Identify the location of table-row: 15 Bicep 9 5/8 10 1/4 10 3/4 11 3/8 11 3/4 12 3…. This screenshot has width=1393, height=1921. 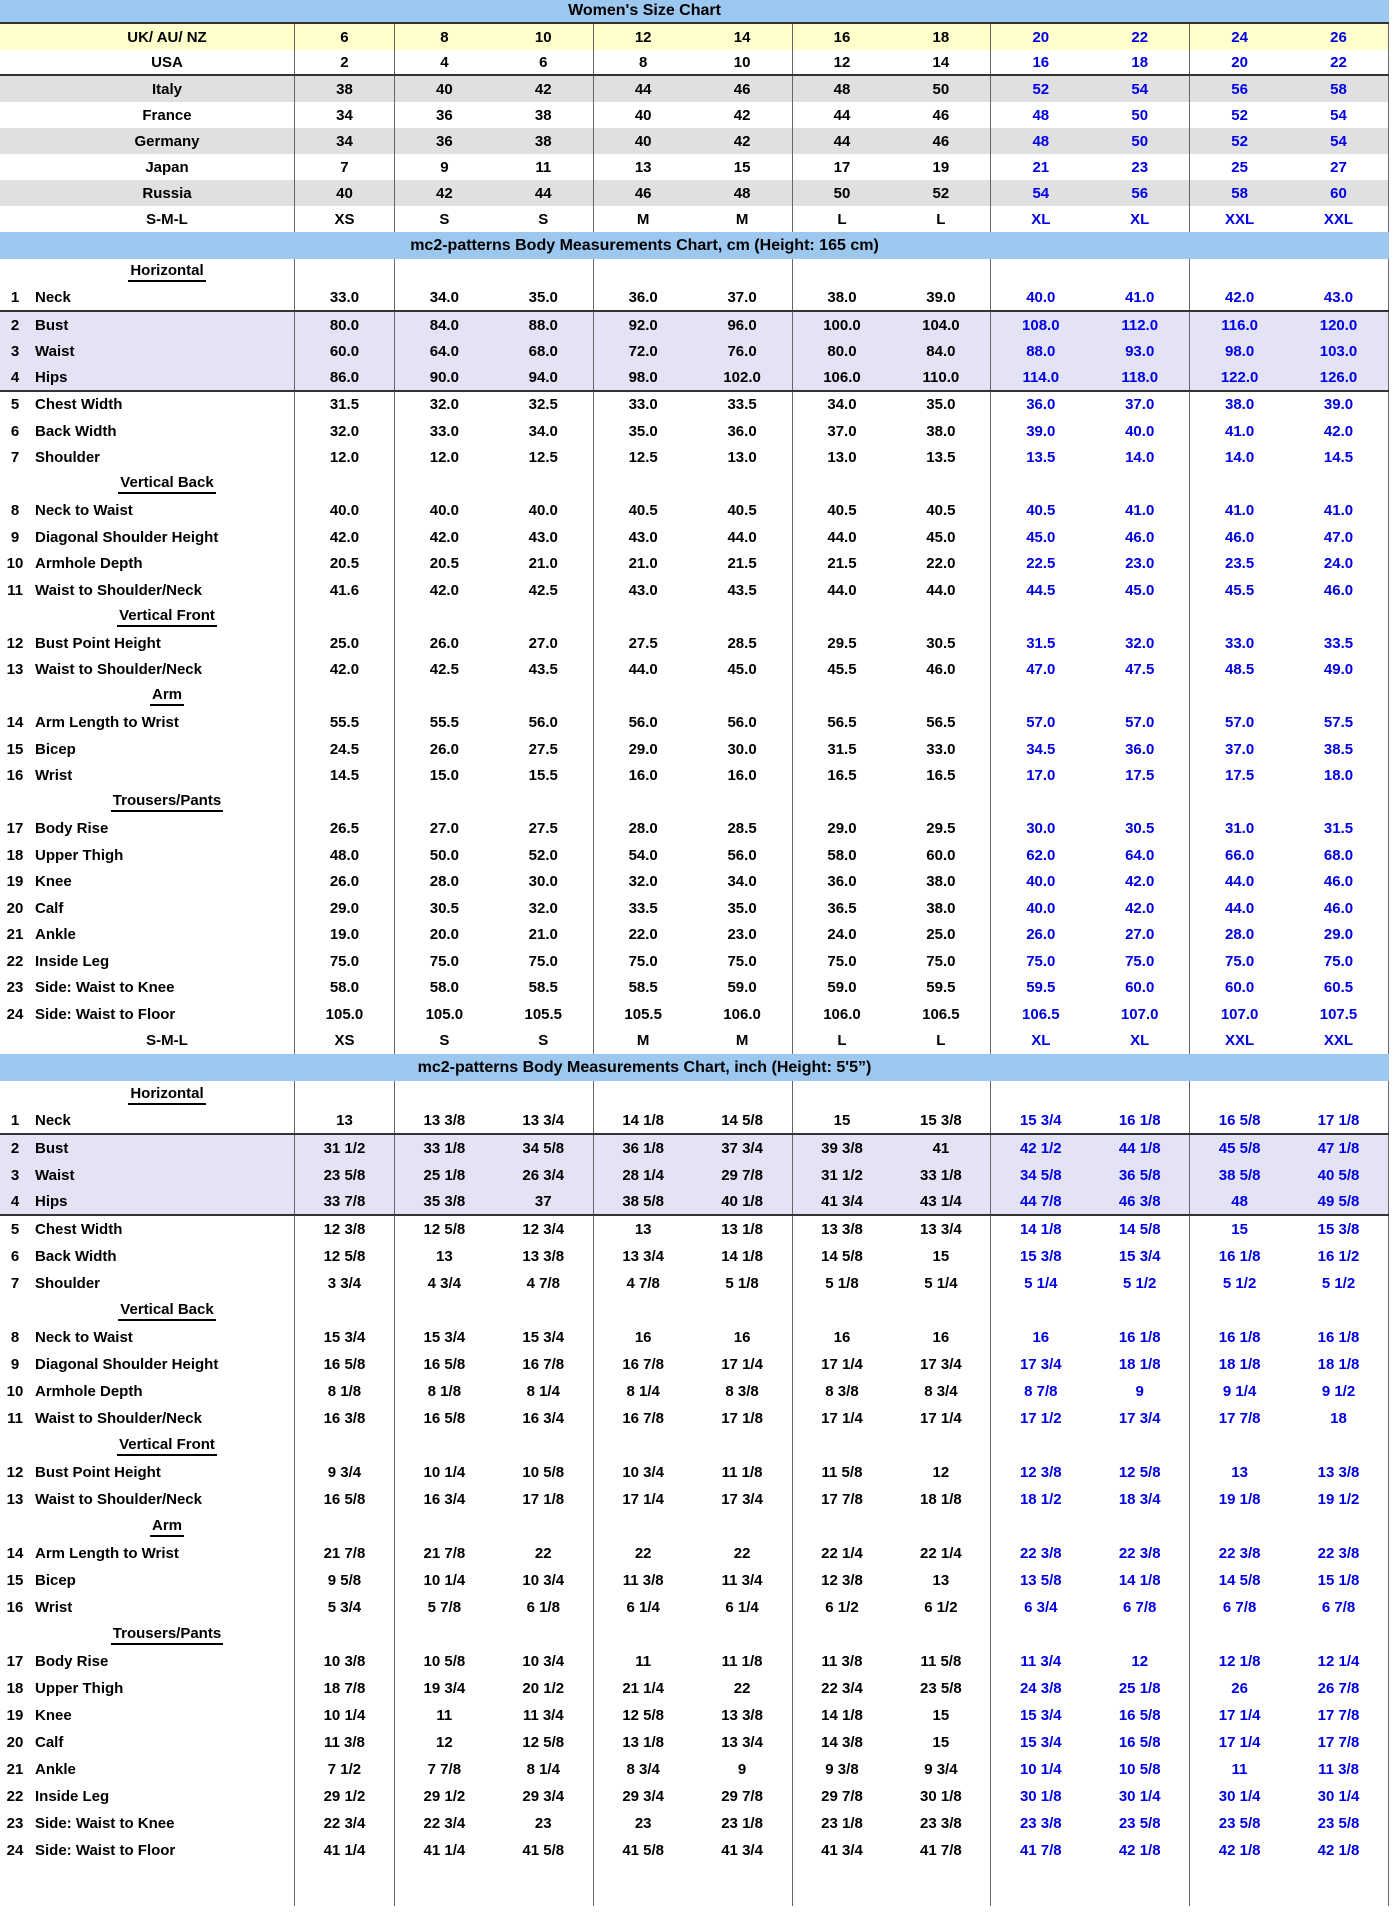
(694, 1580).